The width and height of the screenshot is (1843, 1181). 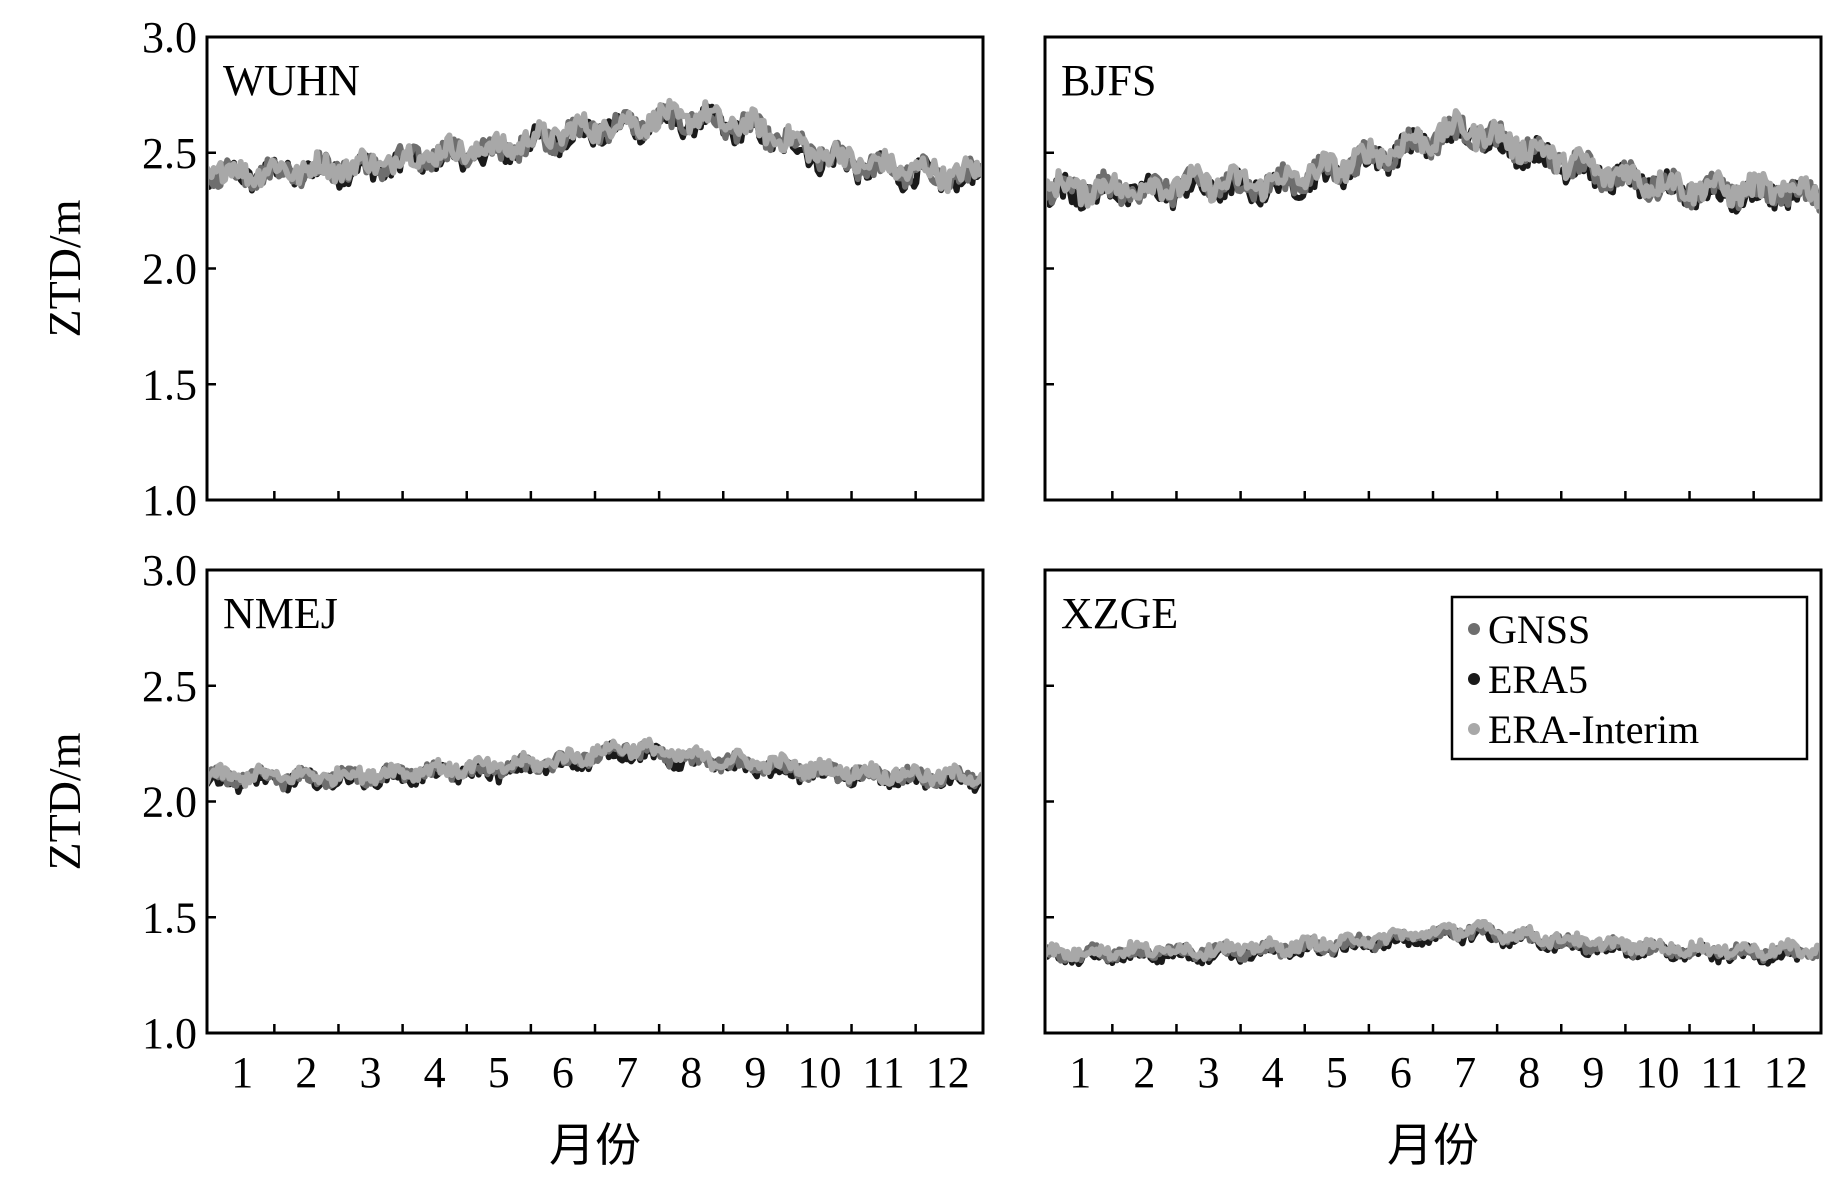 I want to click on legend-marker-gnss, so click(x=1474, y=629).